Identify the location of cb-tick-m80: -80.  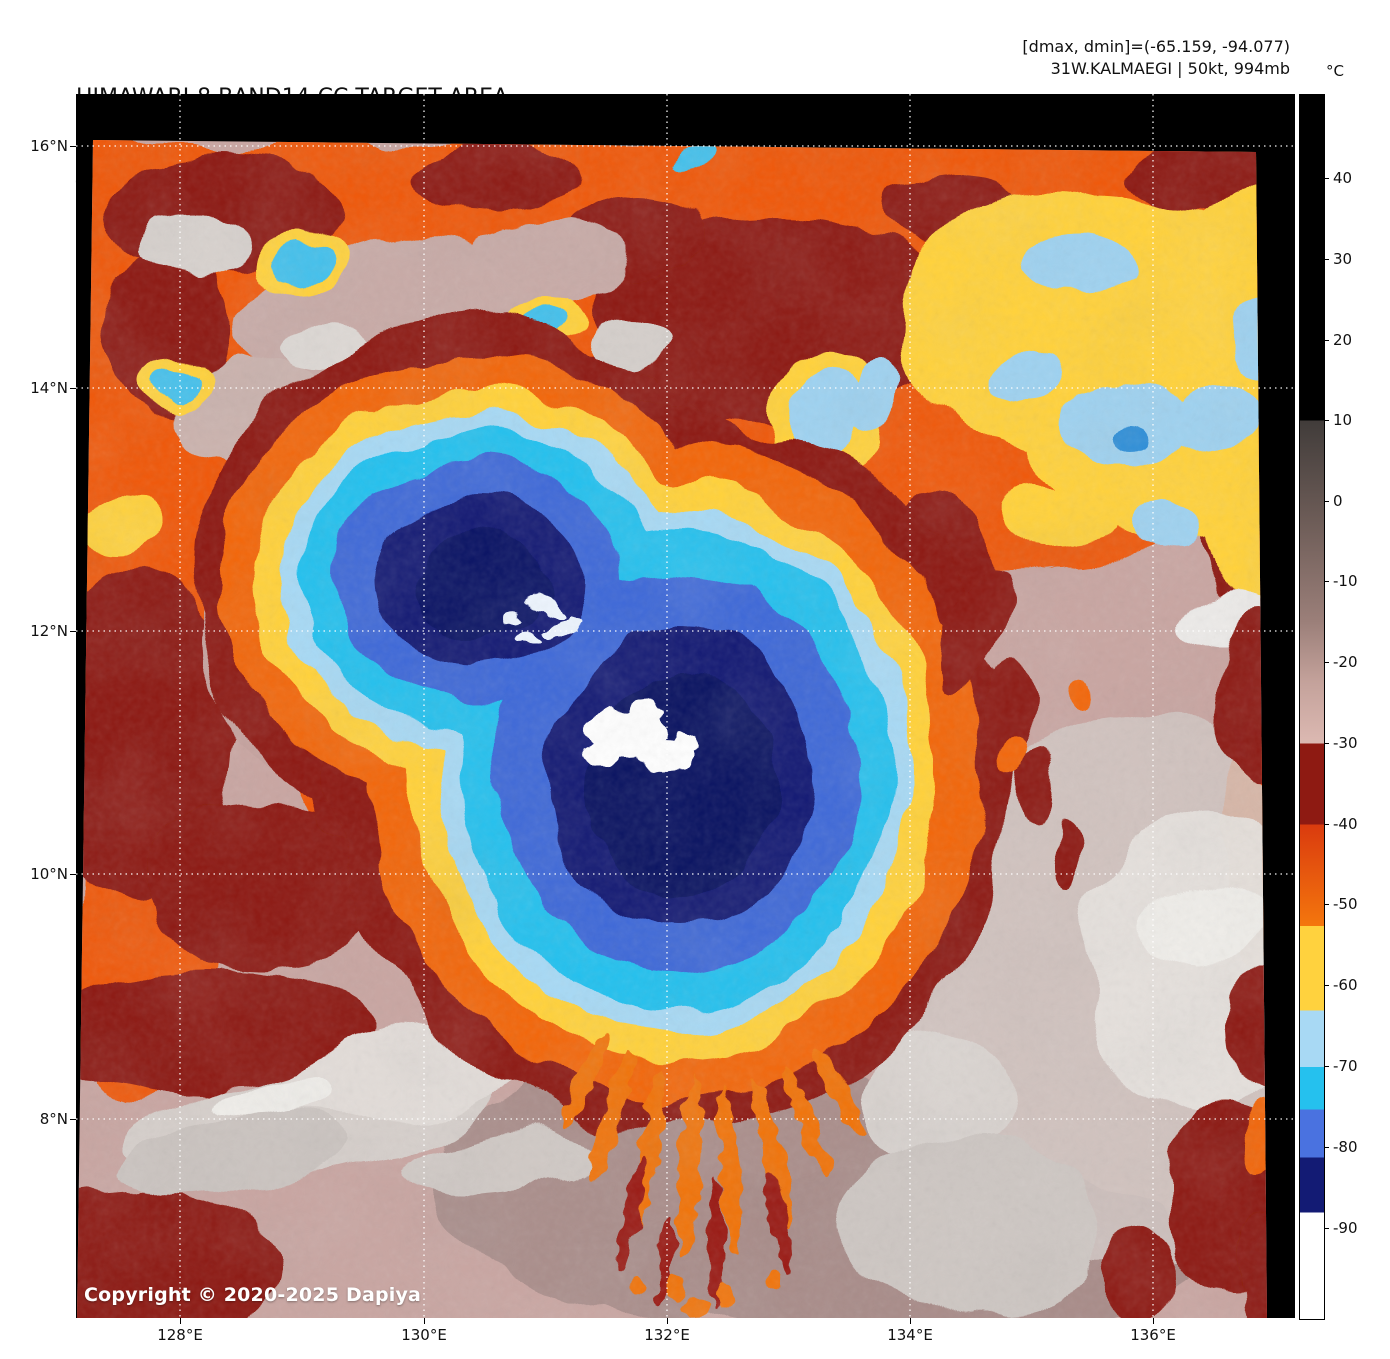
(1345, 1147).